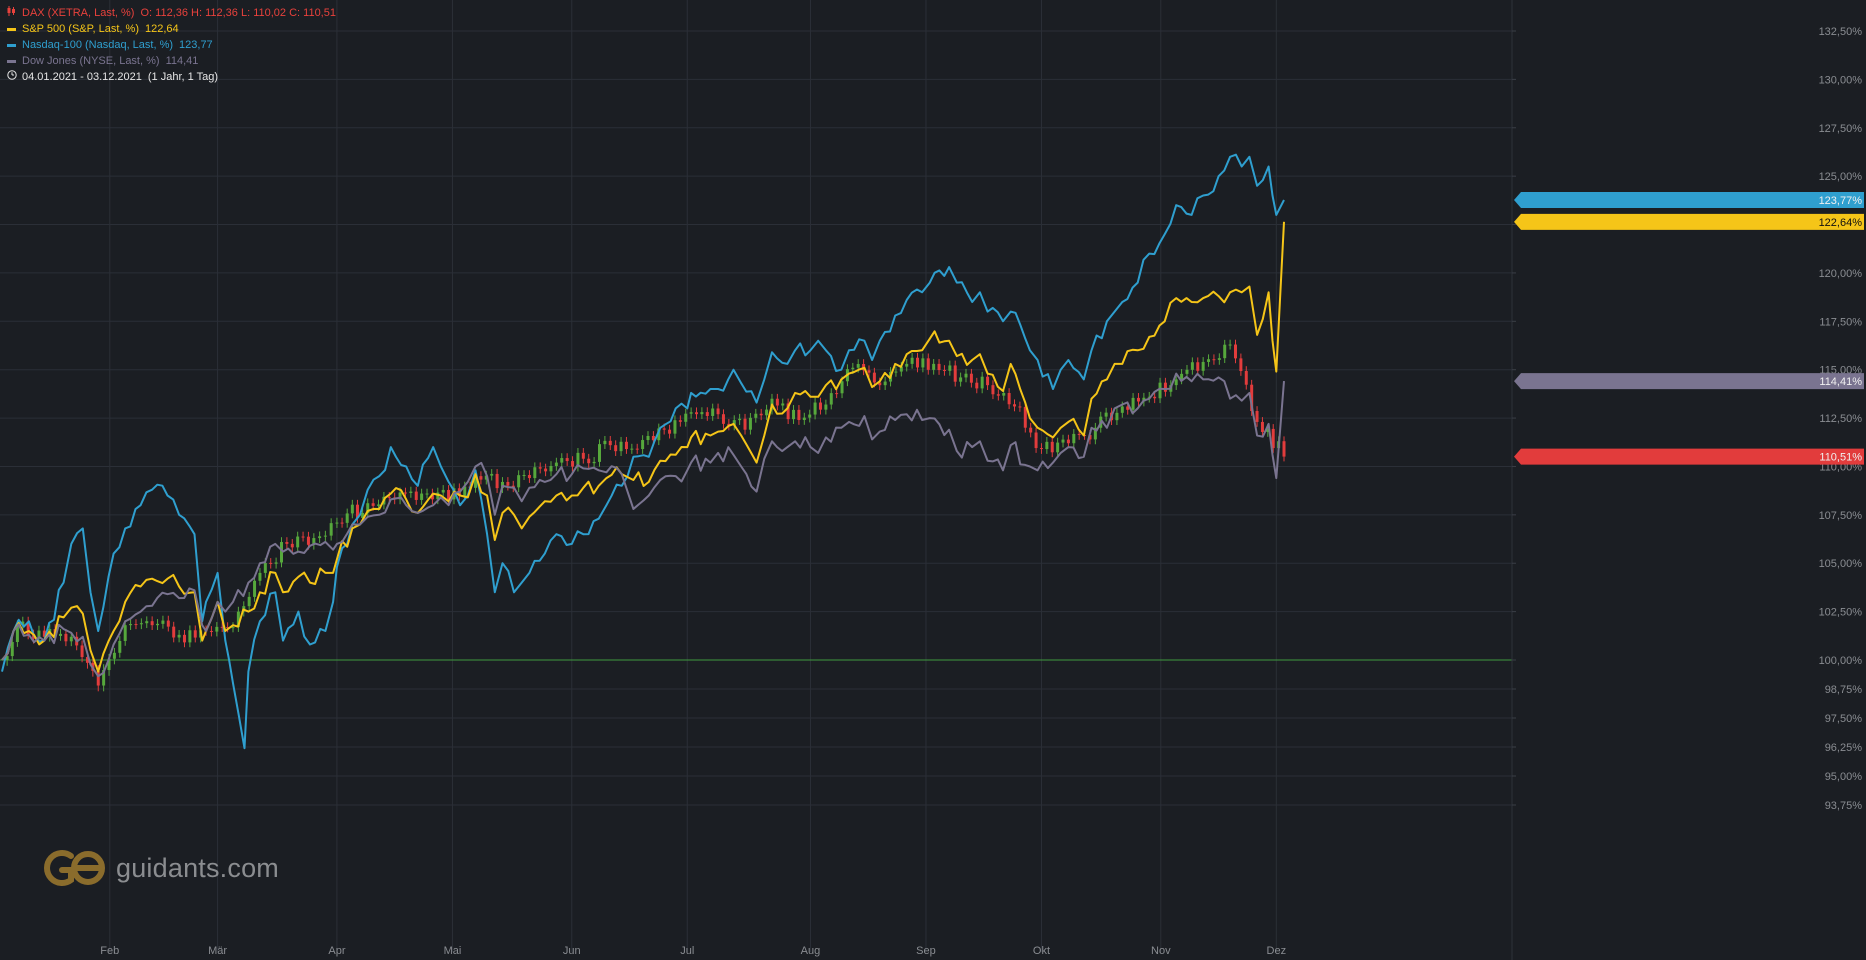 This screenshot has height=960, width=1866. I want to click on guidants-logo: guidants.com, so click(158, 868).